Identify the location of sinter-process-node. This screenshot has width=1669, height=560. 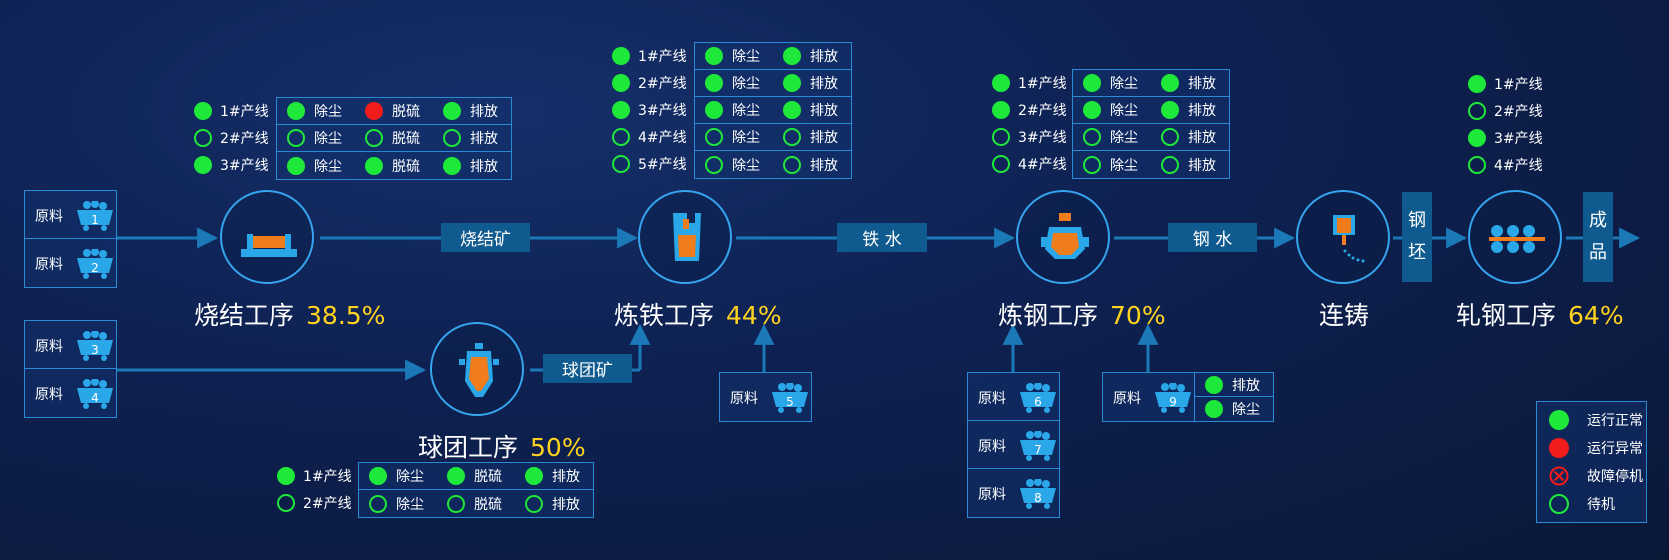
(267, 237).